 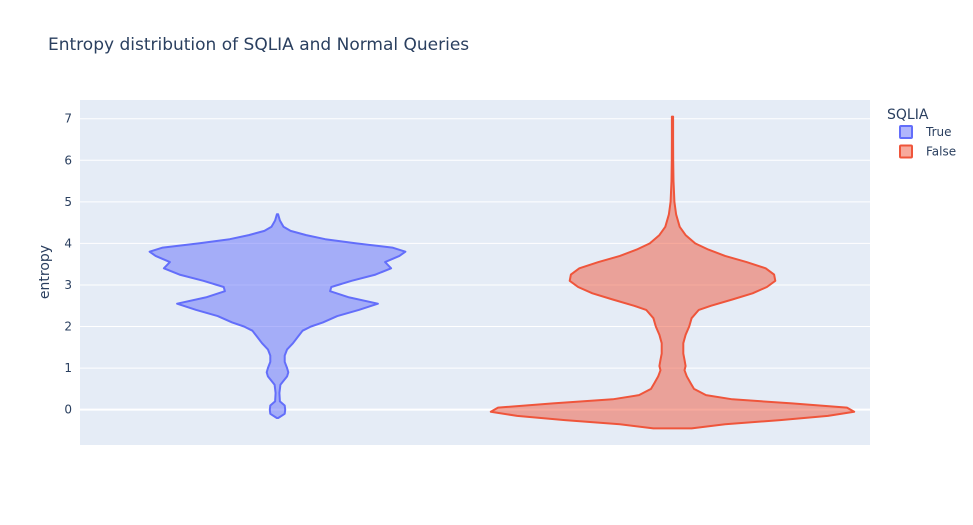 I want to click on legend-label-true: True, so click(x=938, y=132).